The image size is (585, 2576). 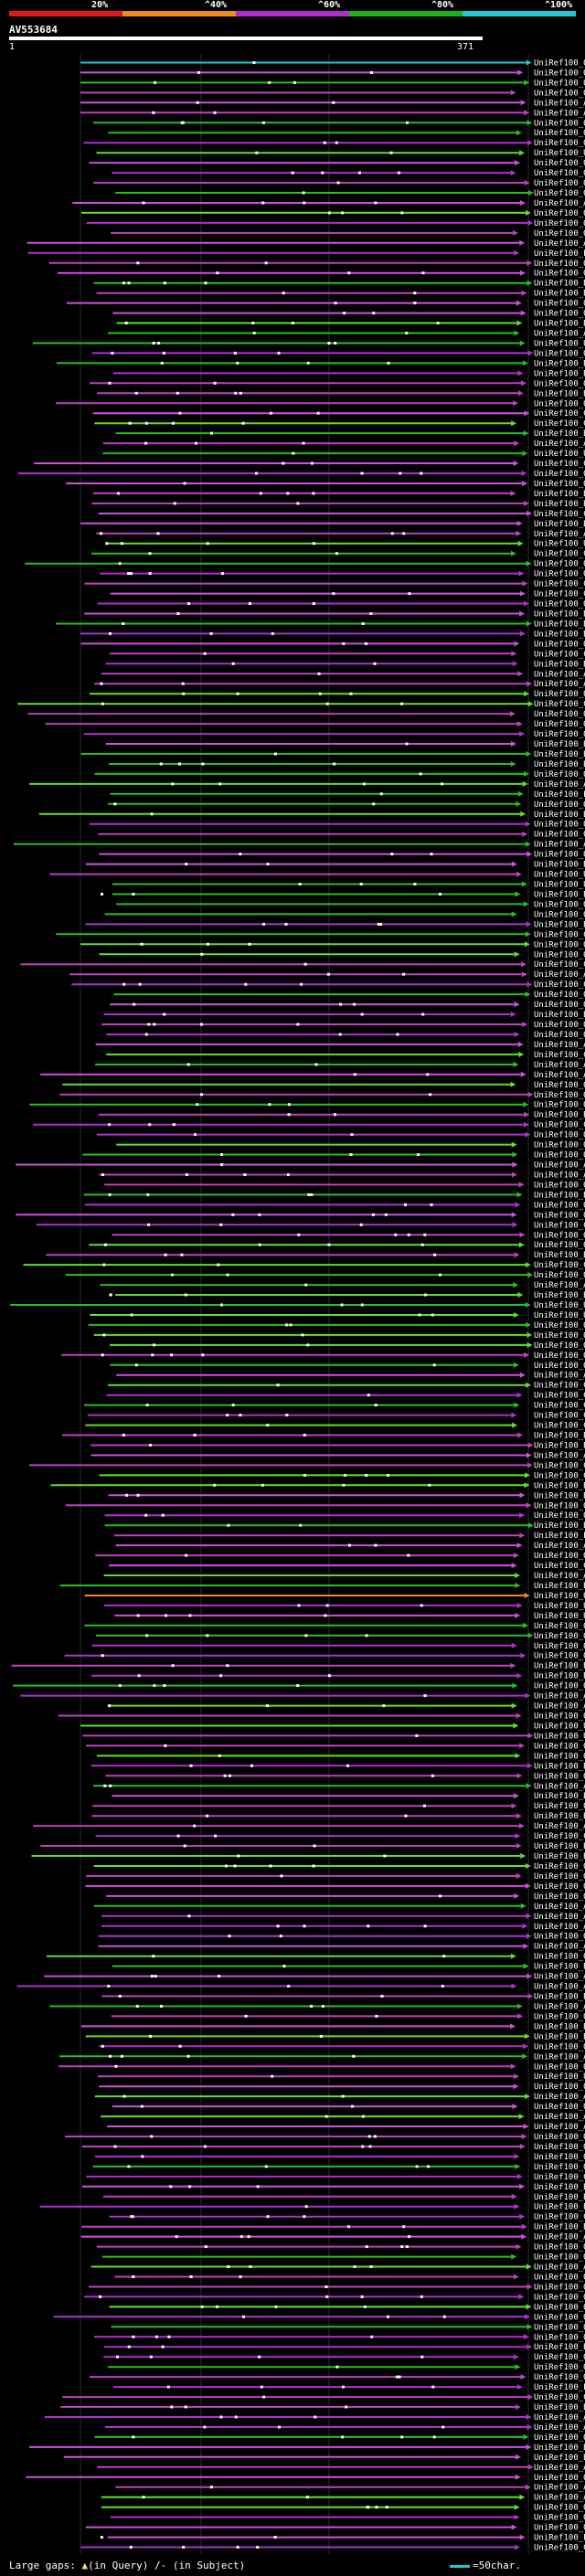 I want to click on hit-label: UniRef100_Q8C5Z5, so click(x=560, y=383).